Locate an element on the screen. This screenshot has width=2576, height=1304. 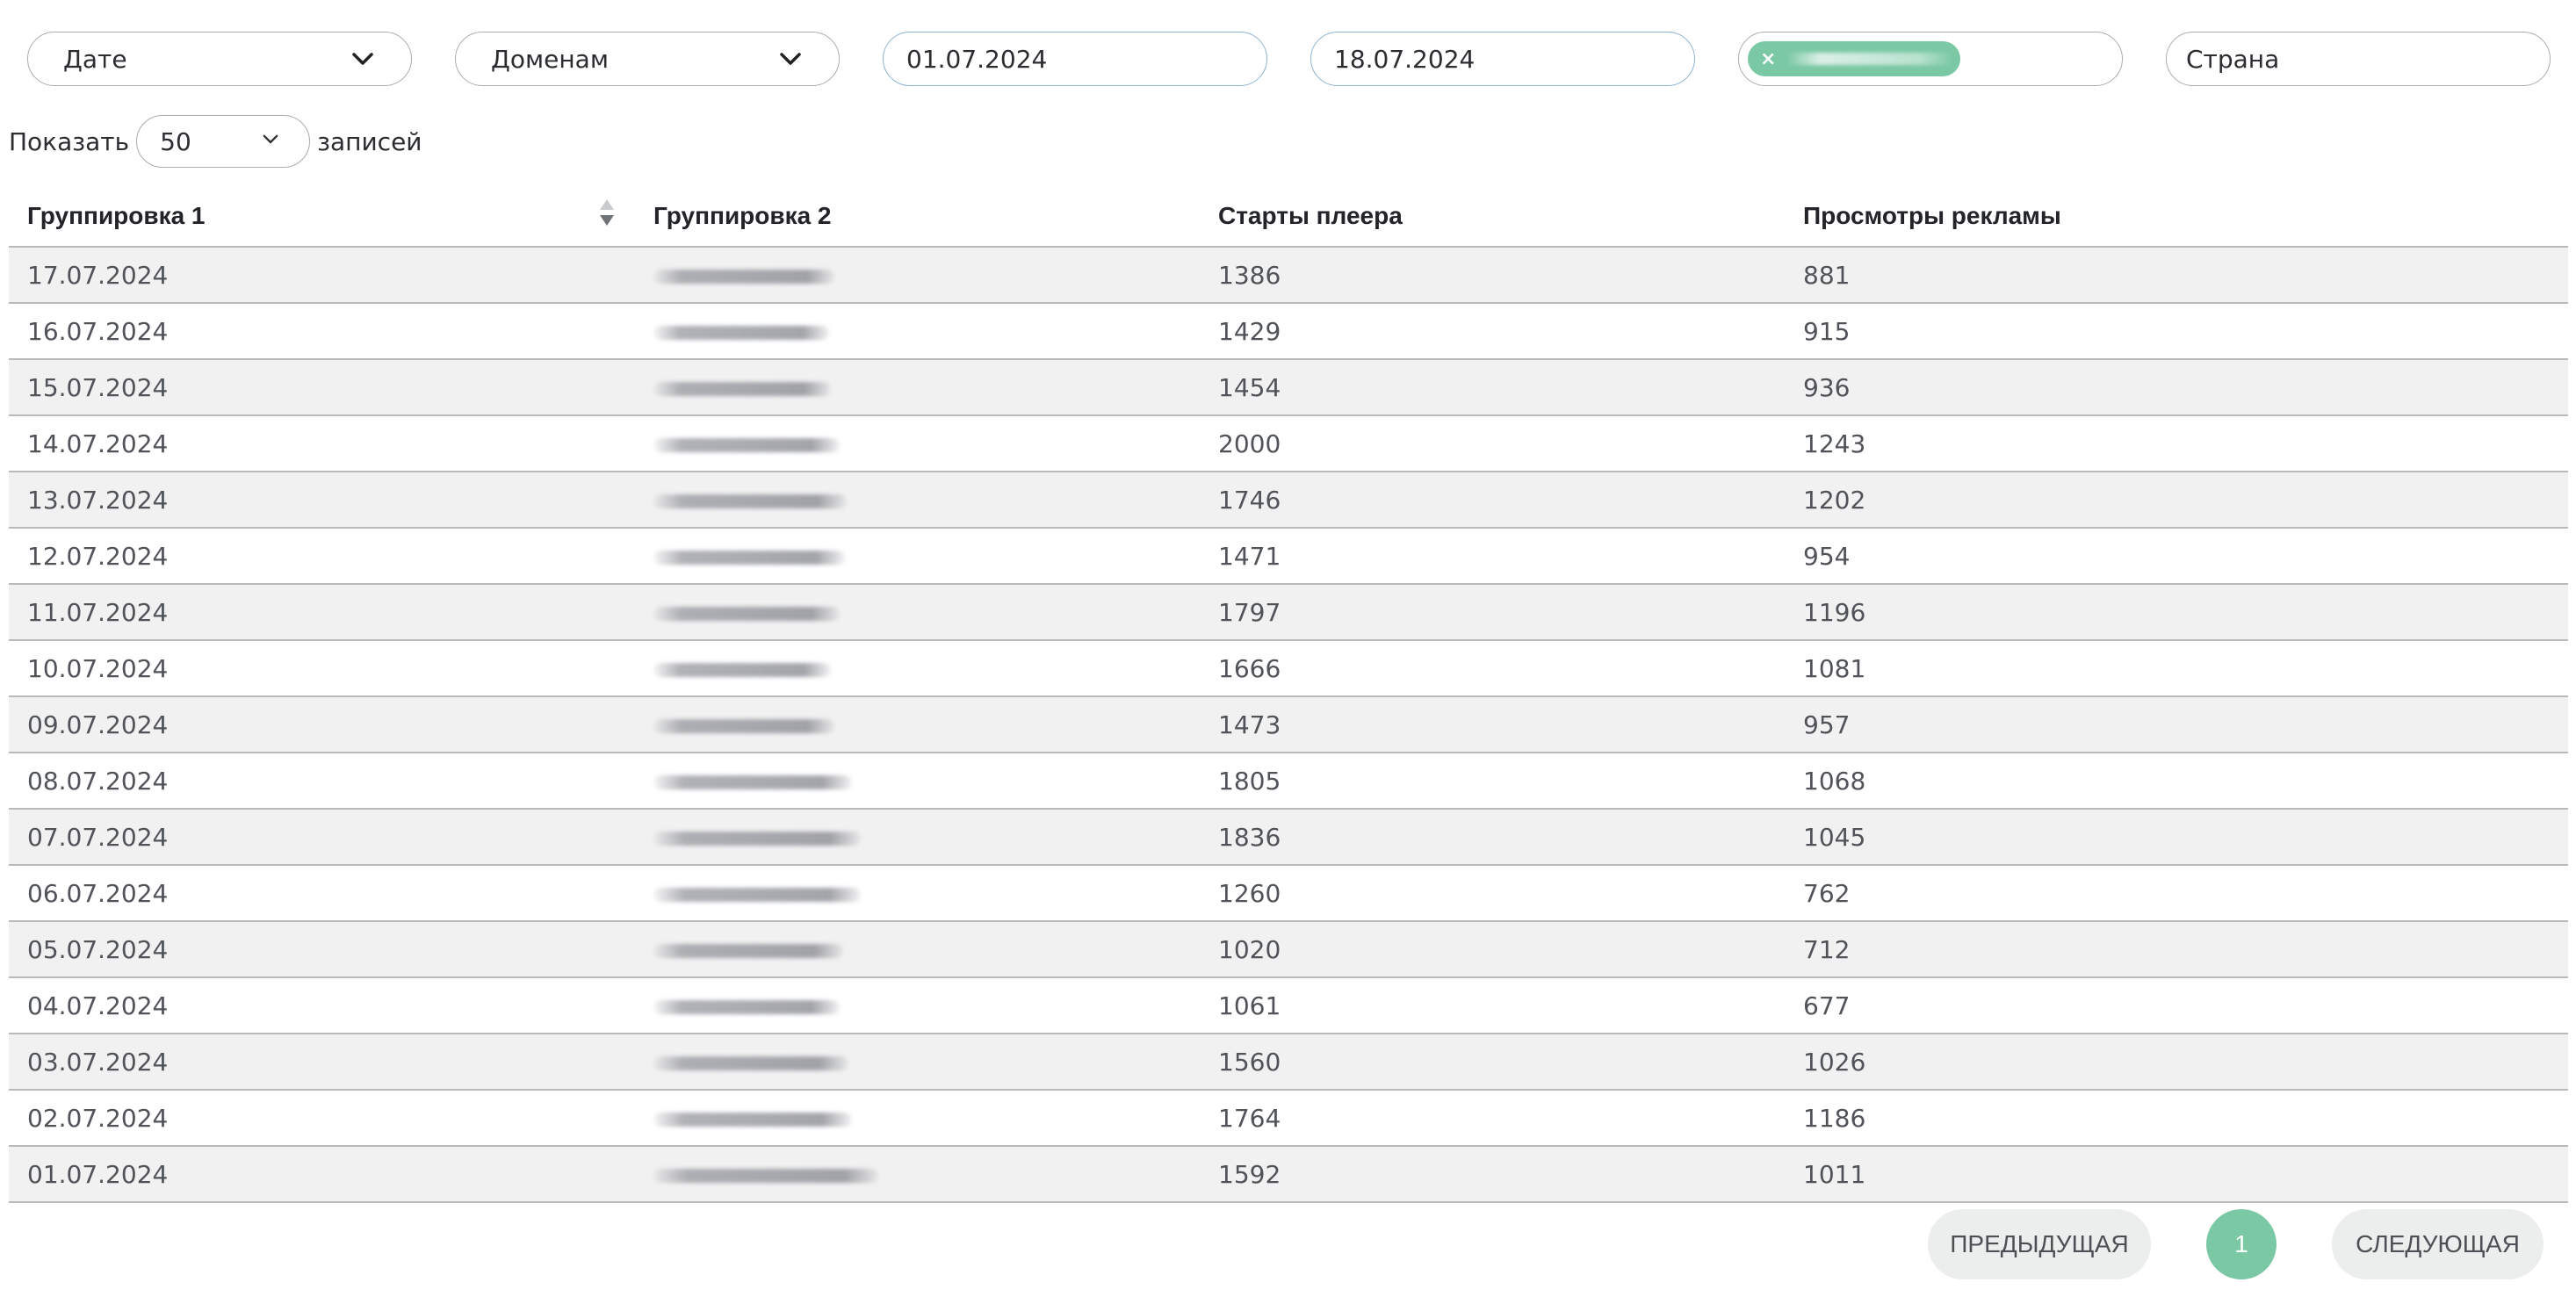
cell-date: 16.07.2024 is located at coordinates (98, 331).